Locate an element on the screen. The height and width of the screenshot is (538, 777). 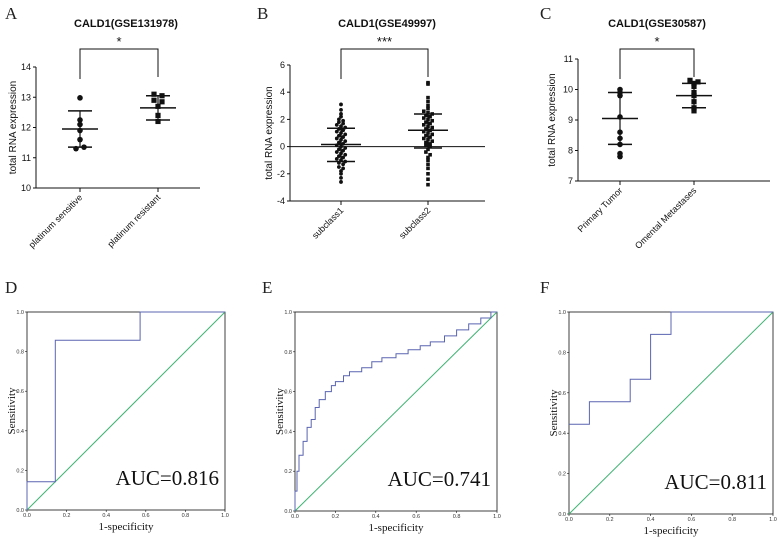
y-tick-label: 11 is located at coordinates (568, 59).